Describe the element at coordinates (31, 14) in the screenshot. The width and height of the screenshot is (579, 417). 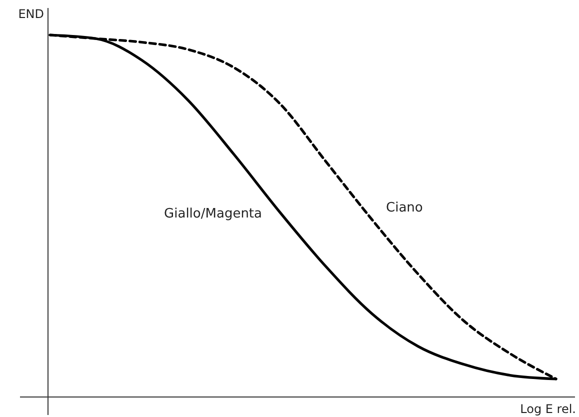
I see `y-axis-title: END` at that location.